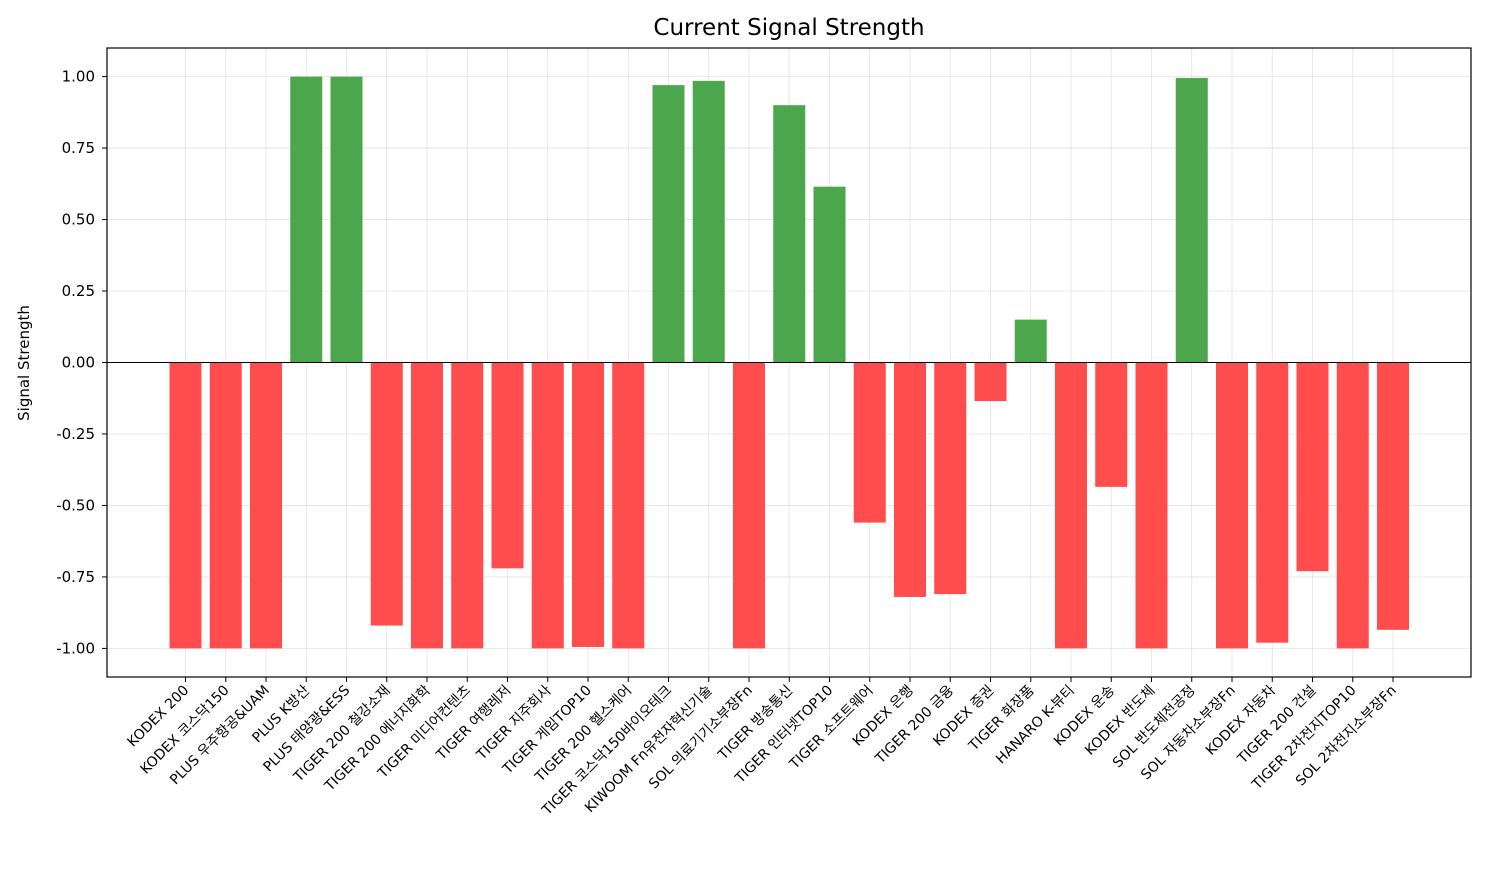 The image size is (1486, 885). I want to click on y-tick-label: 0.25, so click(78, 291).